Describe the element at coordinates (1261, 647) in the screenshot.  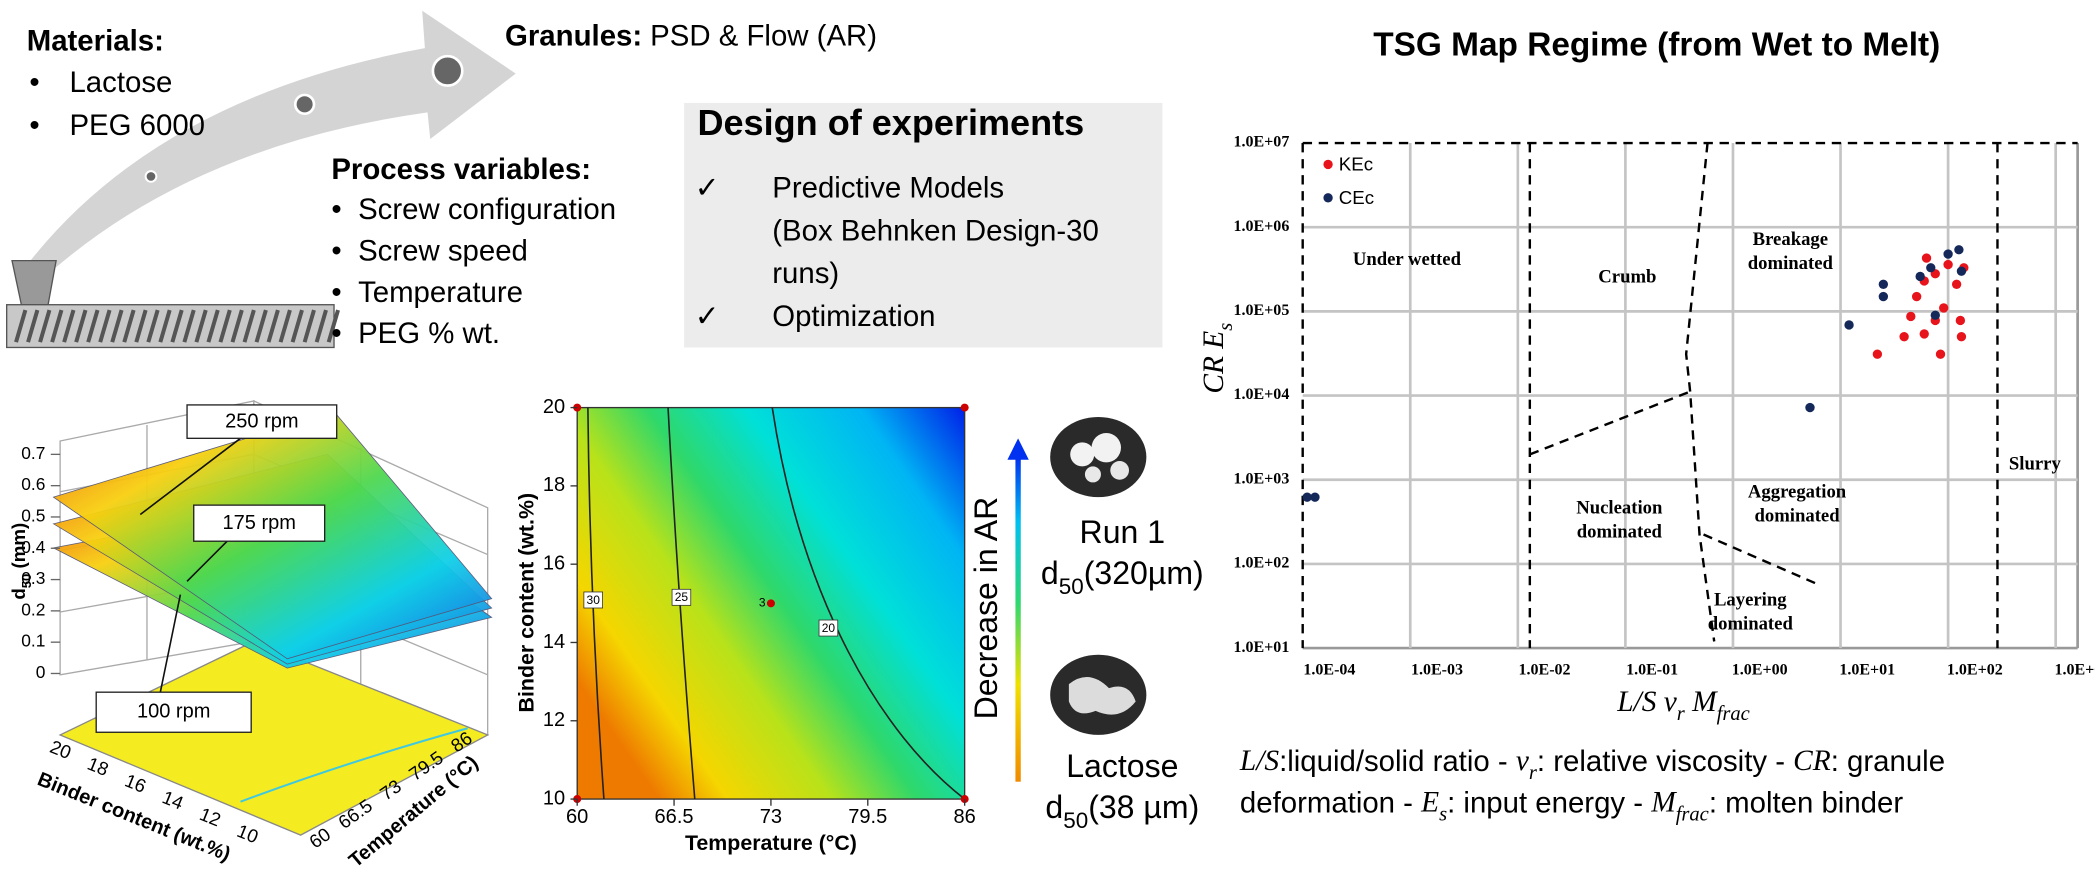
I see `y-tick-label: 1.0E+01` at that location.